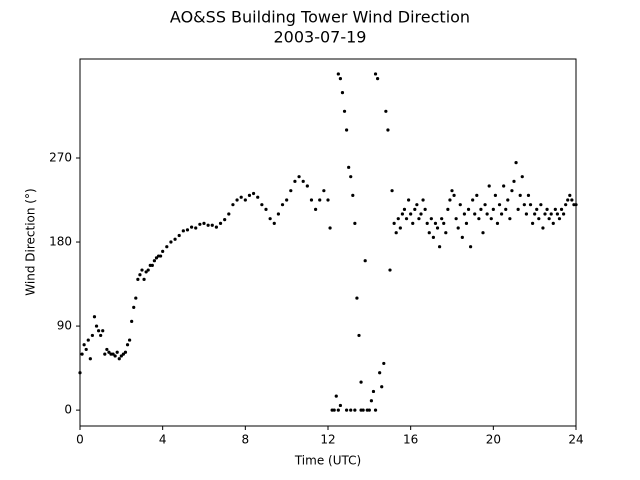  I want to click on x-tick-label: 16, so click(410, 440).